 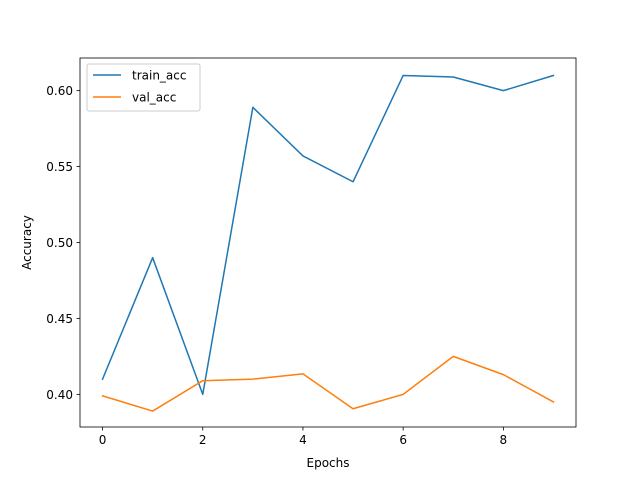 I want to click on x-tick-label: 0, so click(x=103, y=440).